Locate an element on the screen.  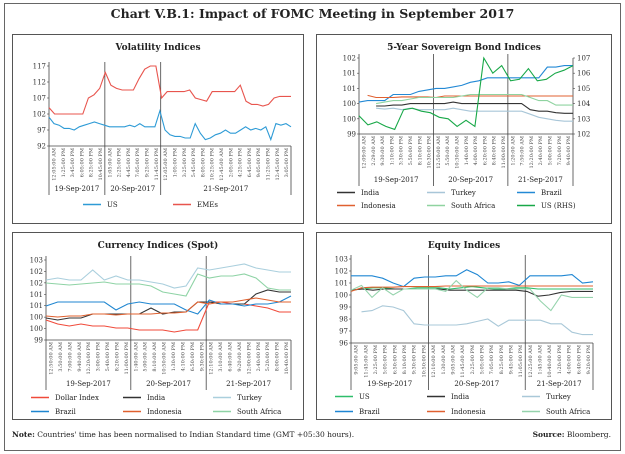
y-tick-label-right: 104 is located at coordinates (584, 104).